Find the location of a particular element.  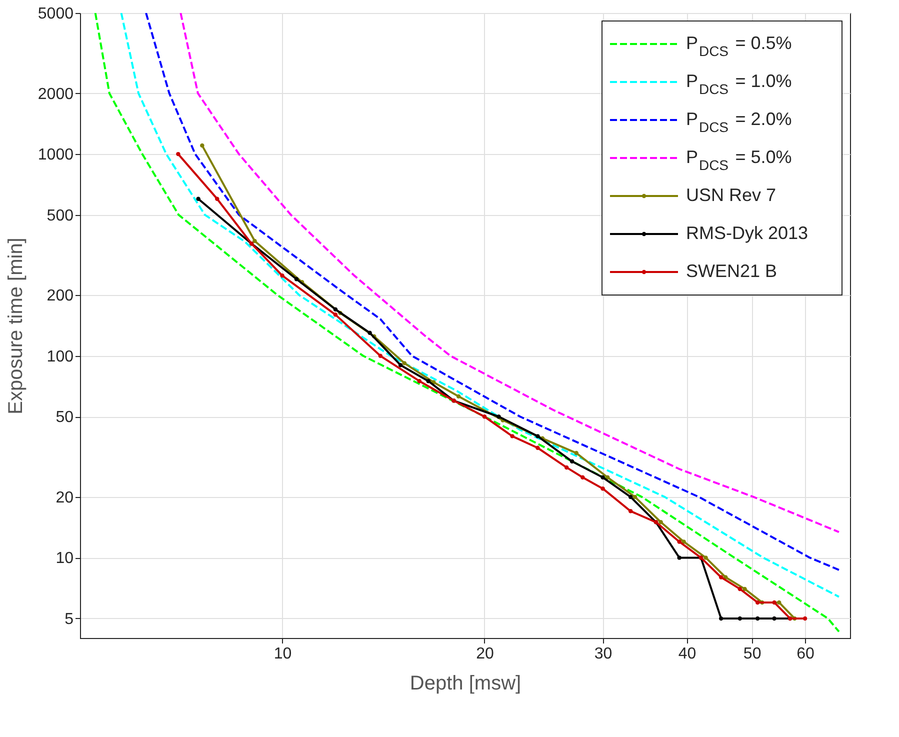

y-tick-label: 2000 is located at coordinates (56, 94).